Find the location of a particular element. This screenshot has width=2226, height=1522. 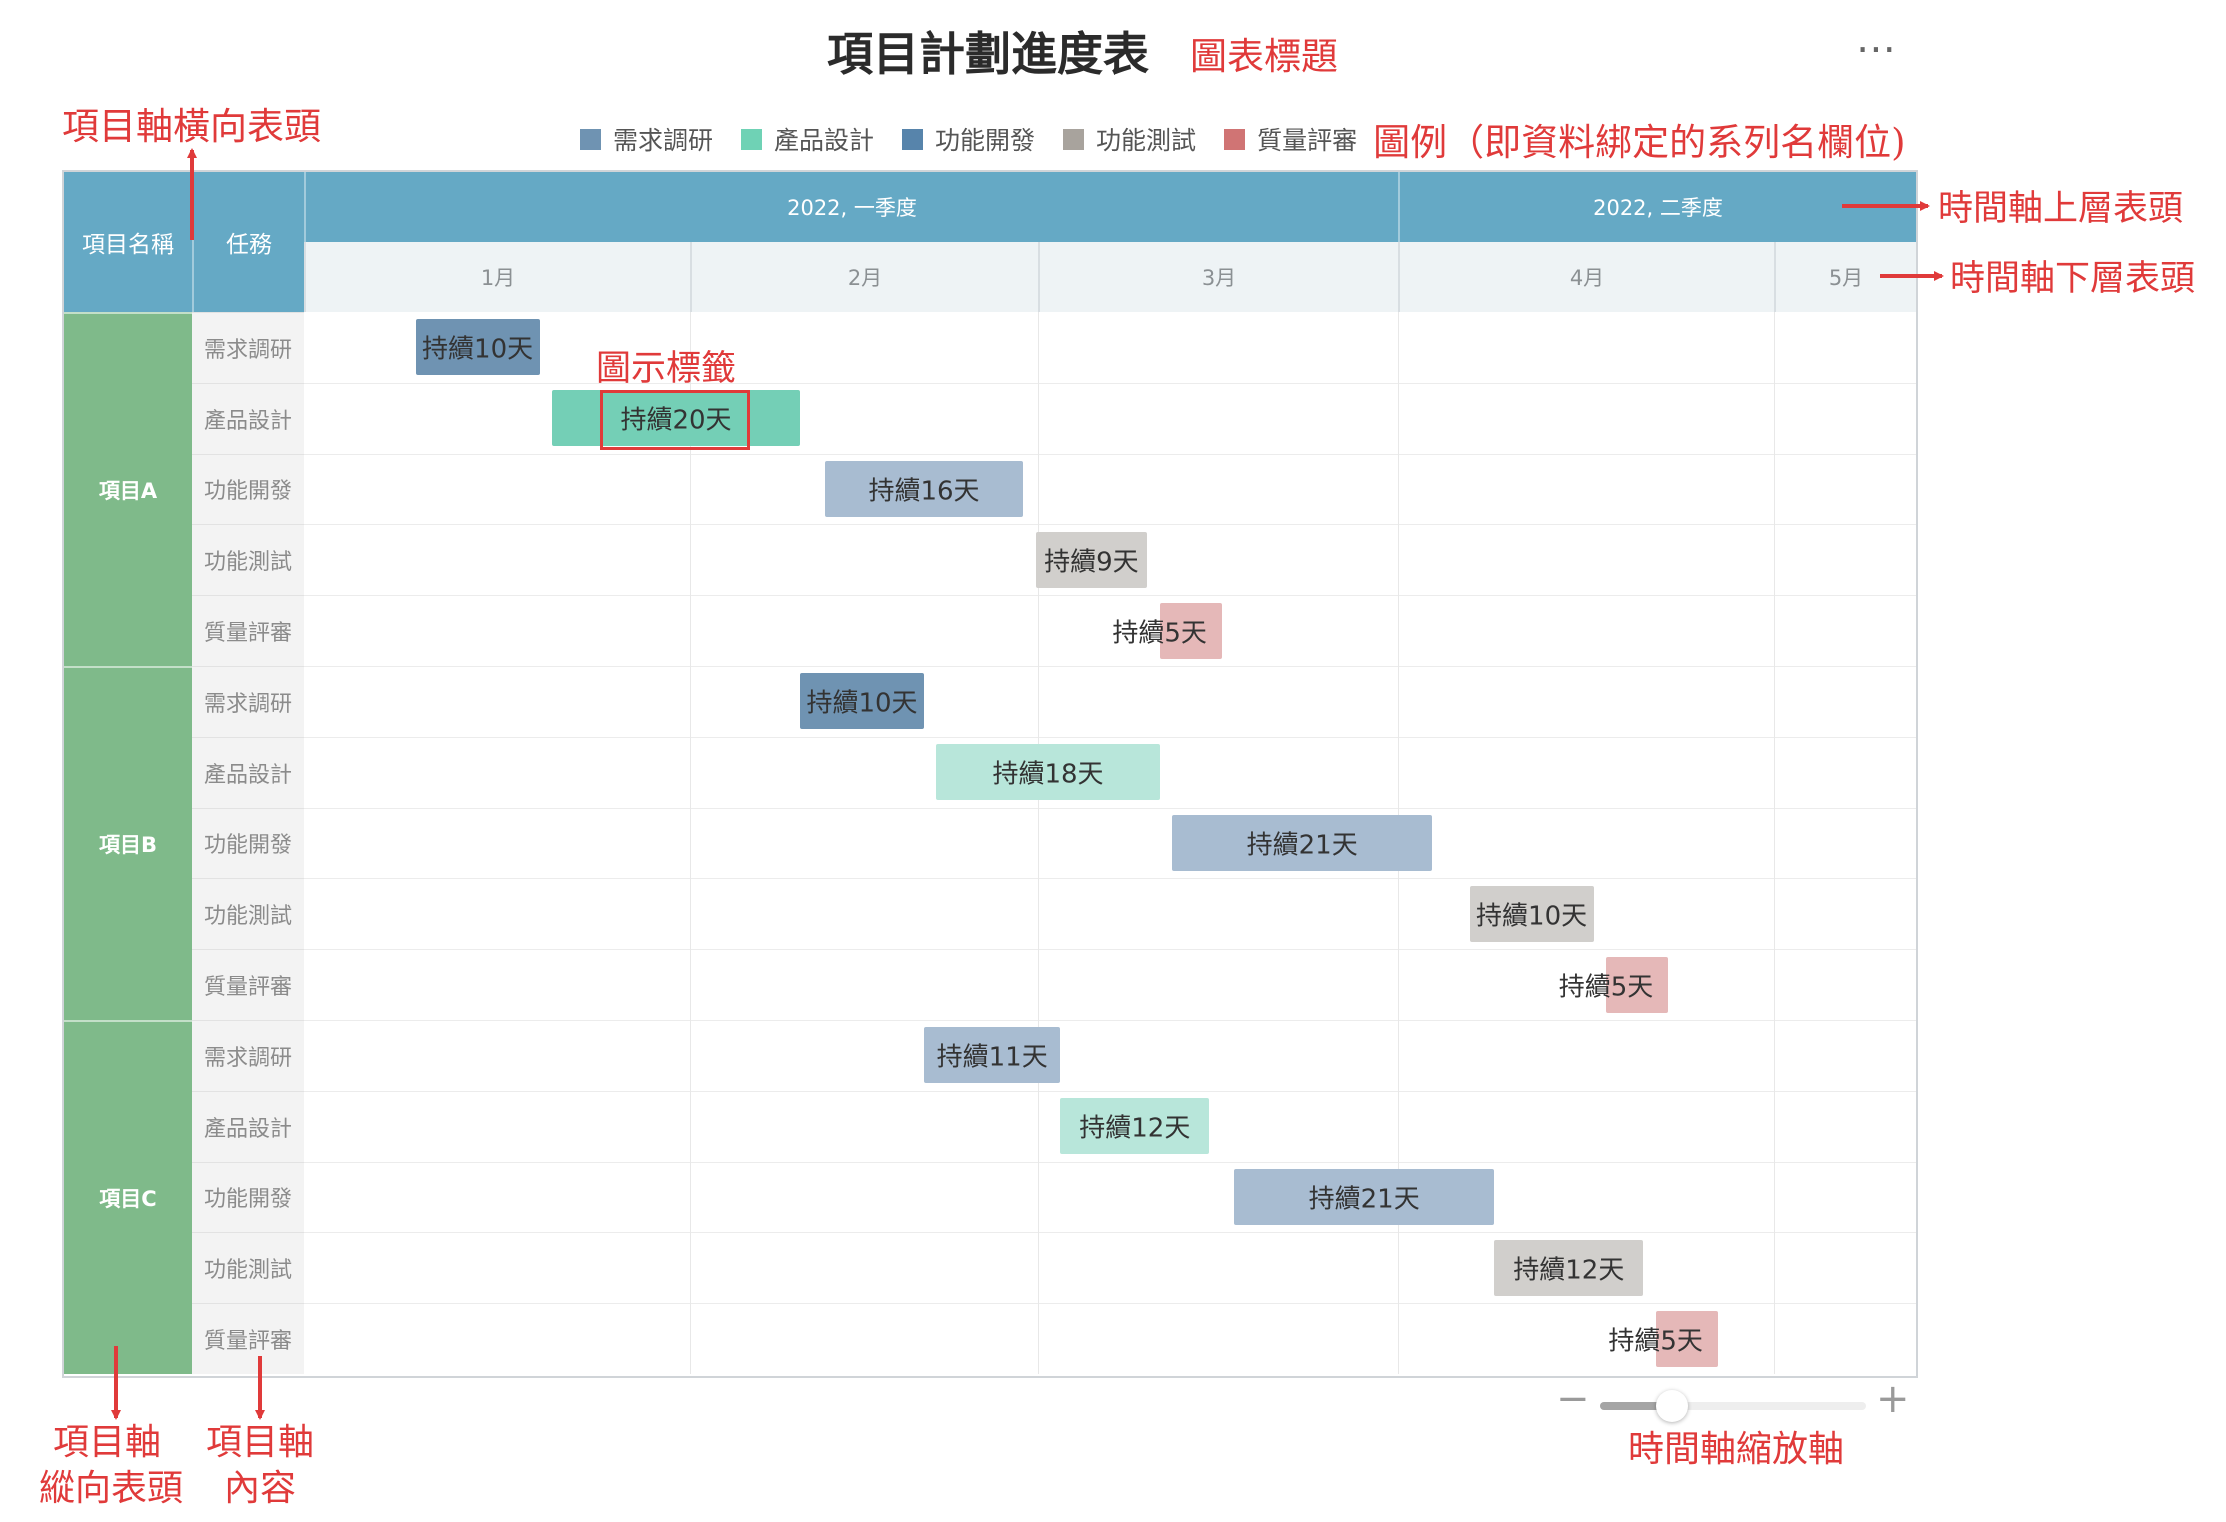

legend-label: 功能開發 is located at coordinates (985, 140).